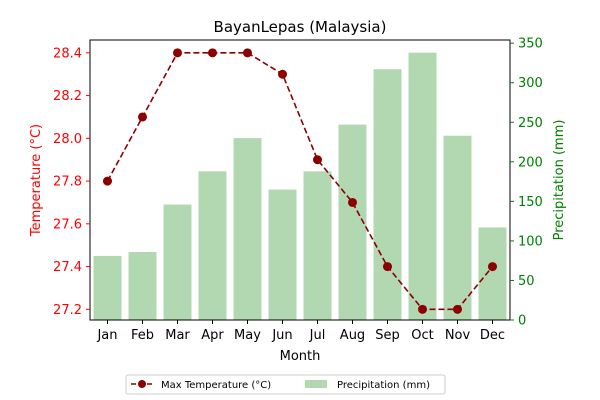 This screenshot has width=600, height=400. What do you see at coordinates (422, 335) in the screenshot?
I see `x-tick-label: Oct` at bounding box center [422, 335].